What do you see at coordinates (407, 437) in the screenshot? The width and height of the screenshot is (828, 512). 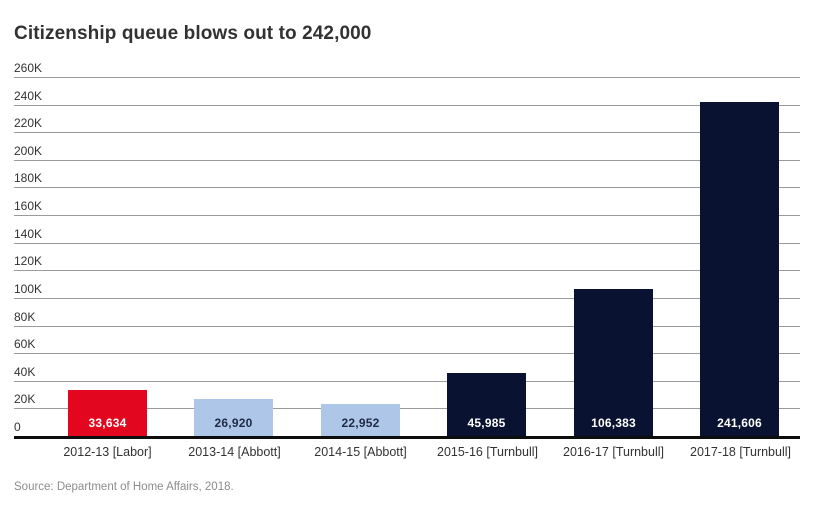 I see `x-axis-line` at bounding box center [407, 437].